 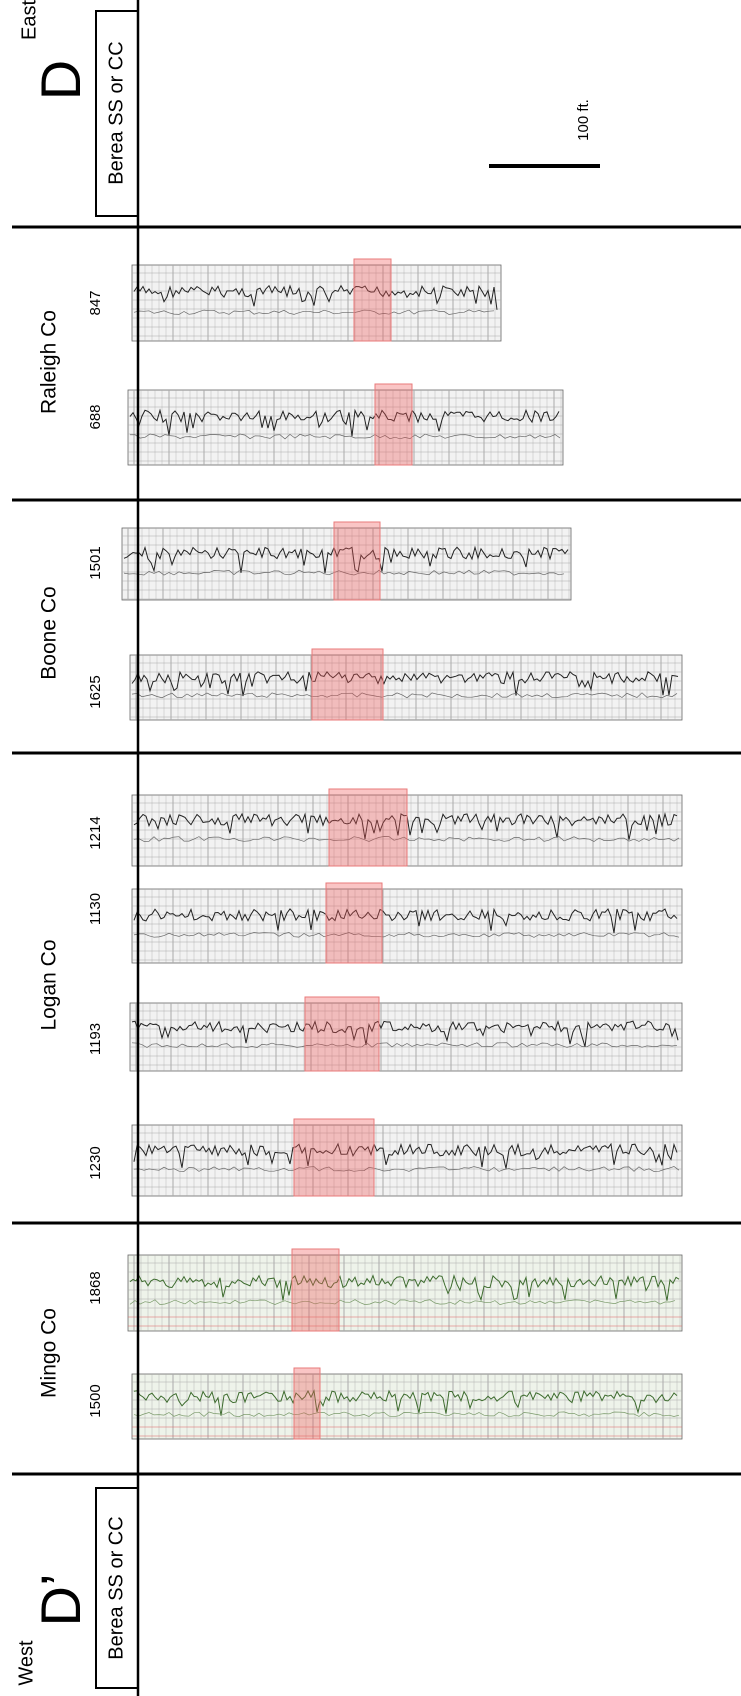 I want to click on well-label: 1500, so click(x=95, y=1400).